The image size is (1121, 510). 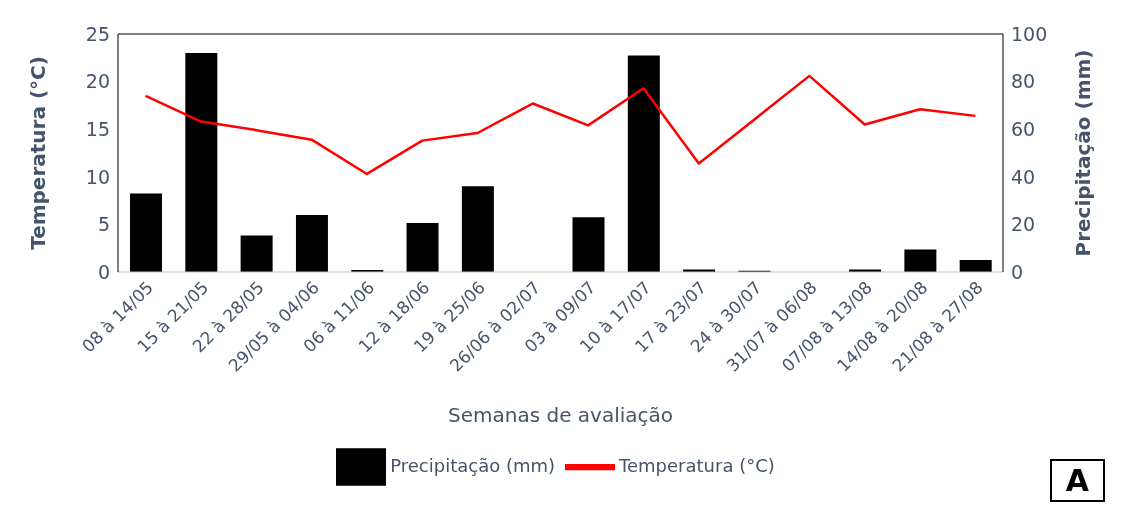 I want to click on y2-tick-label: 0, so click(x=1017, y=271).